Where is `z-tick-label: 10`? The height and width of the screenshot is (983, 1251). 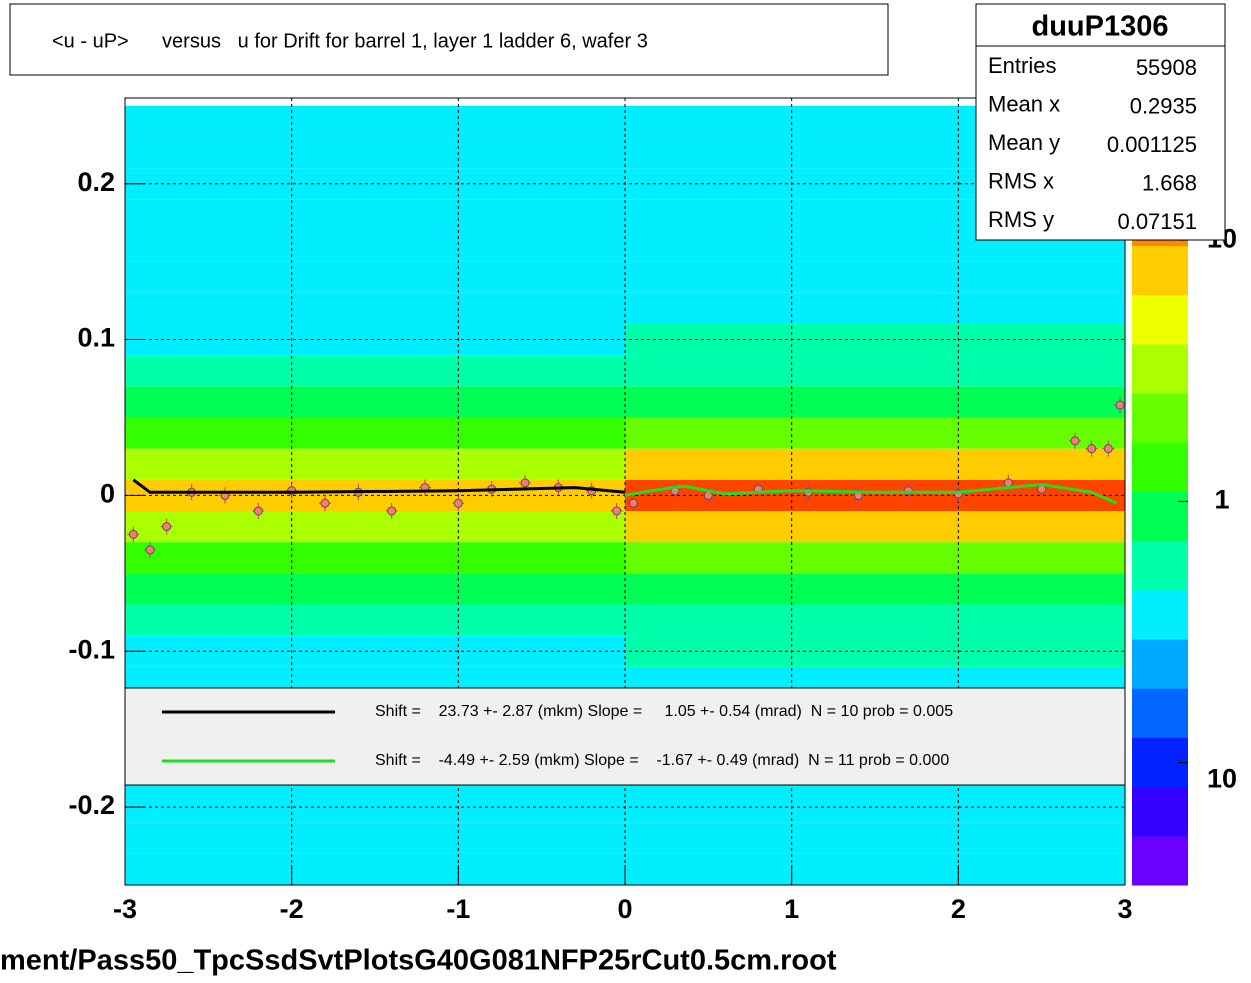 z-tick-label: 10 is located at coordinates (1222, 779).